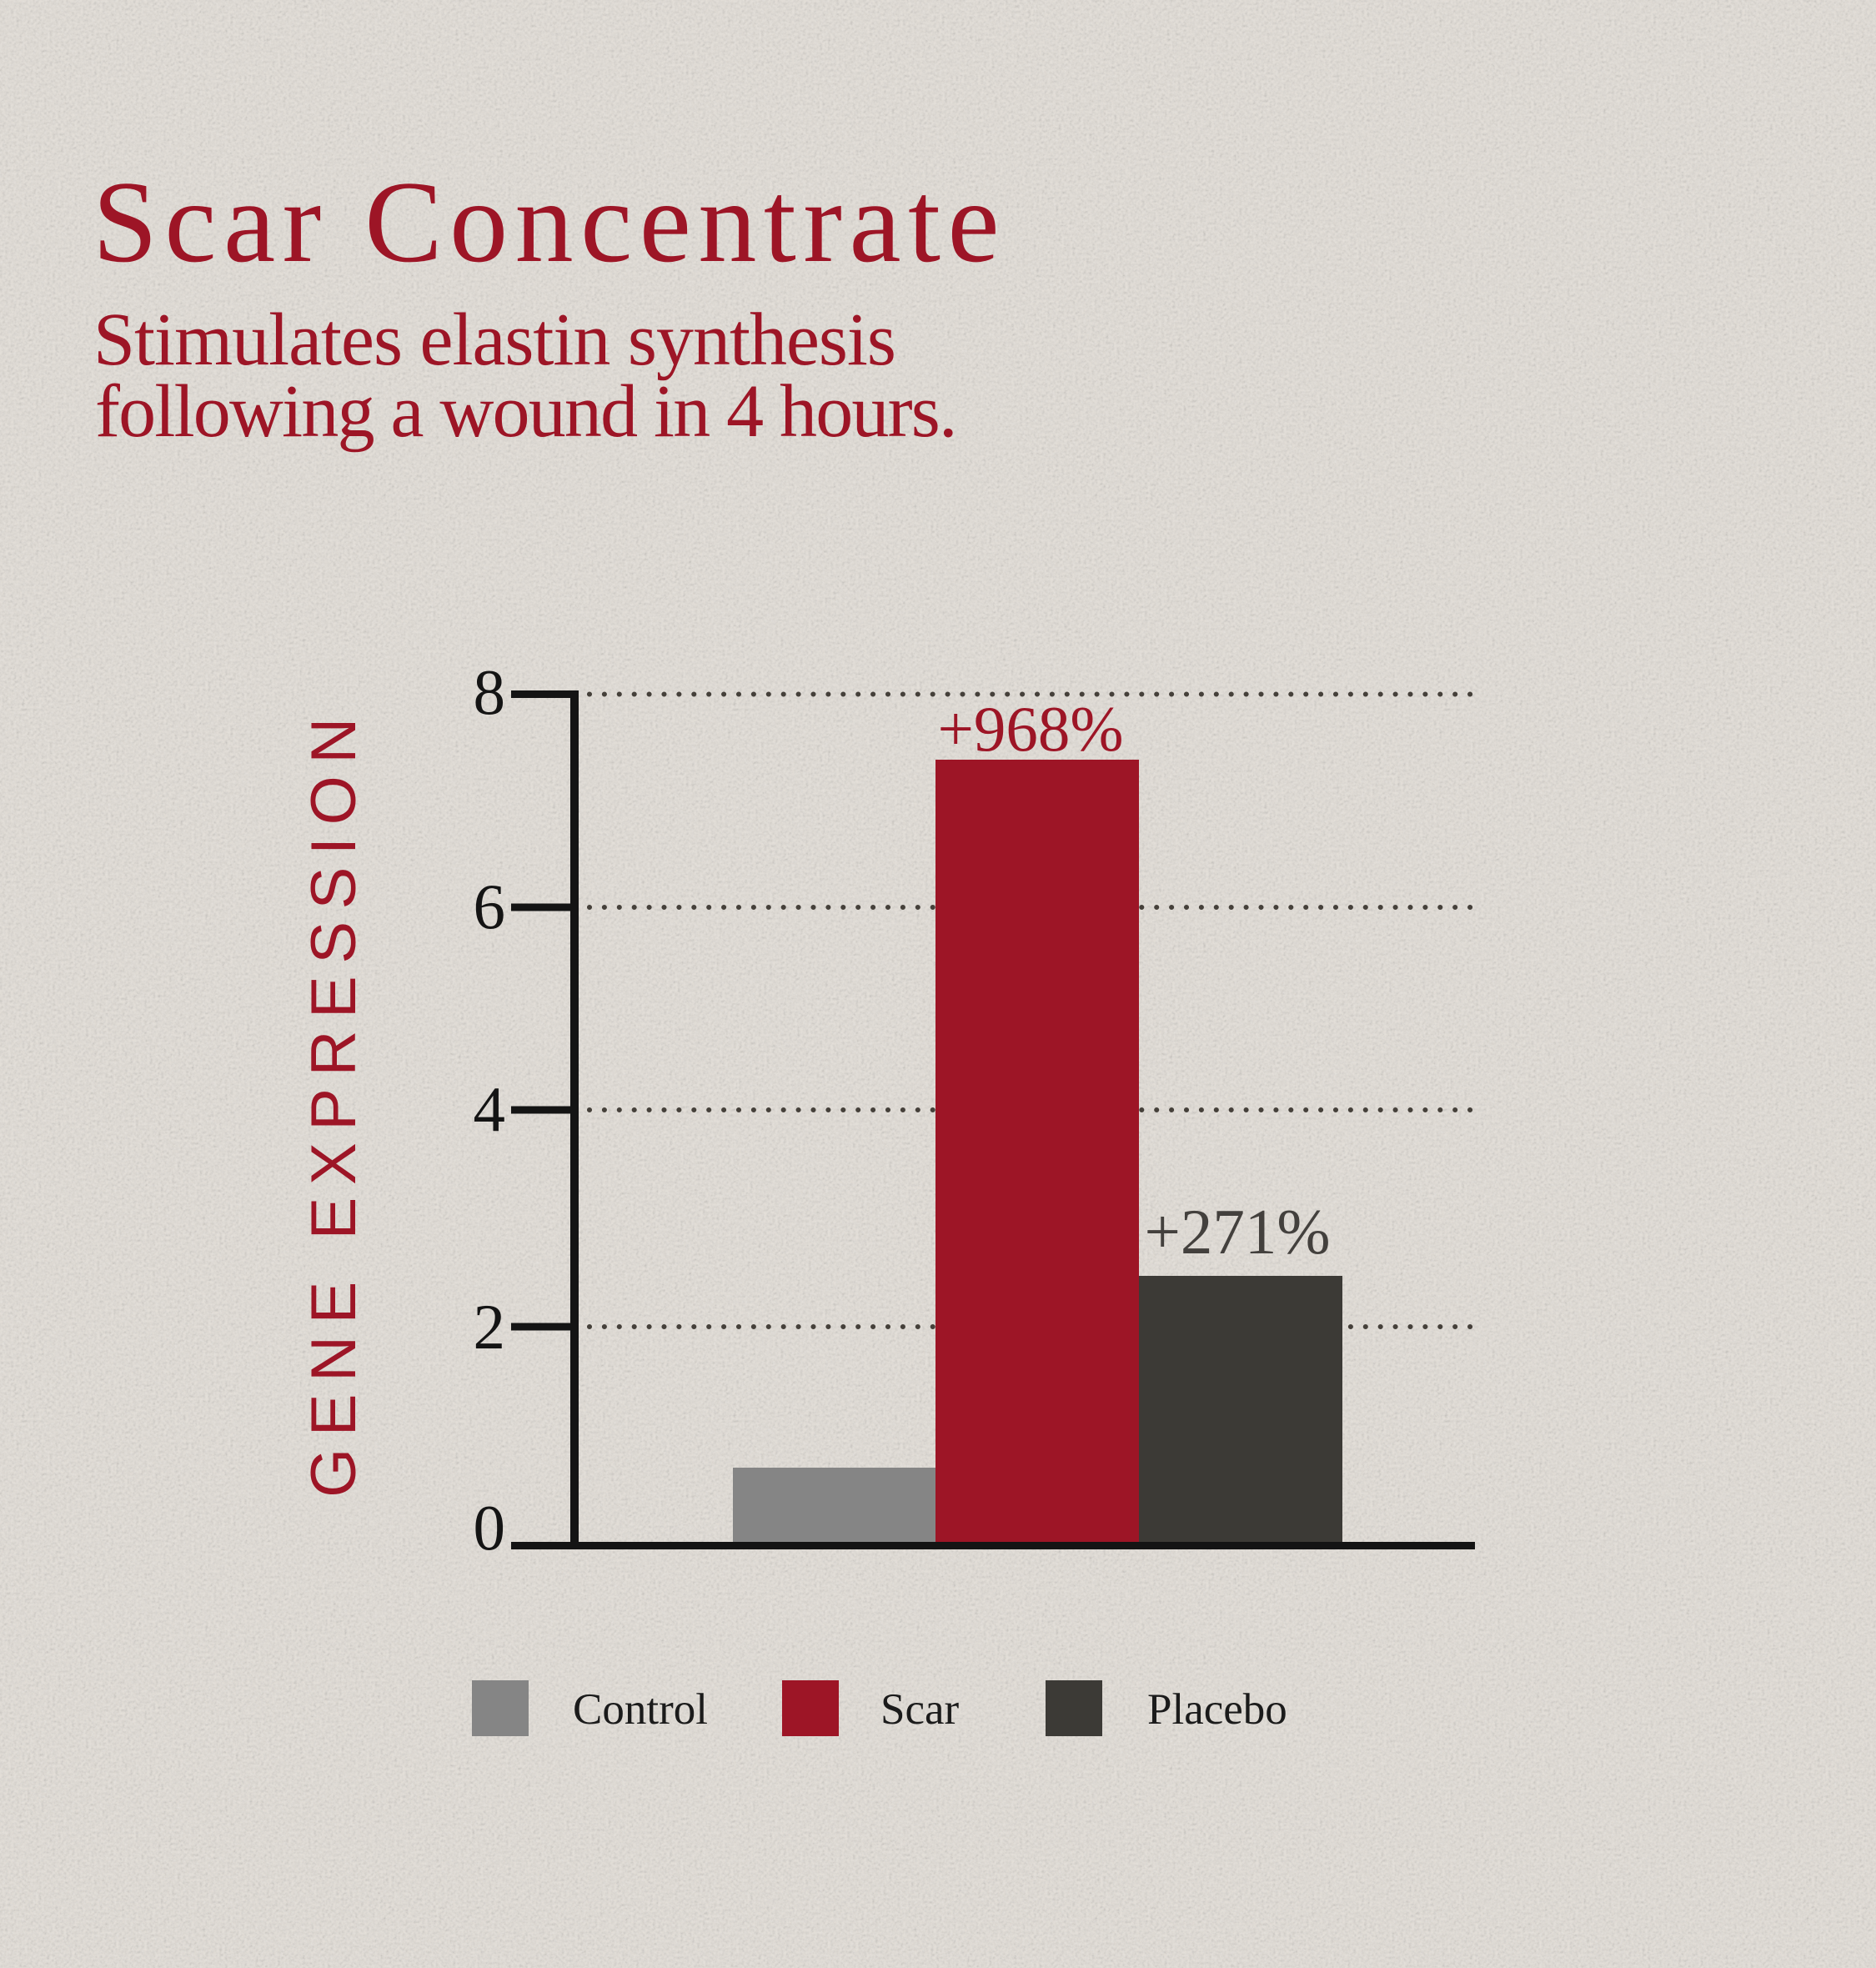  I want to click on svg-text: 6, so click(490, 906).